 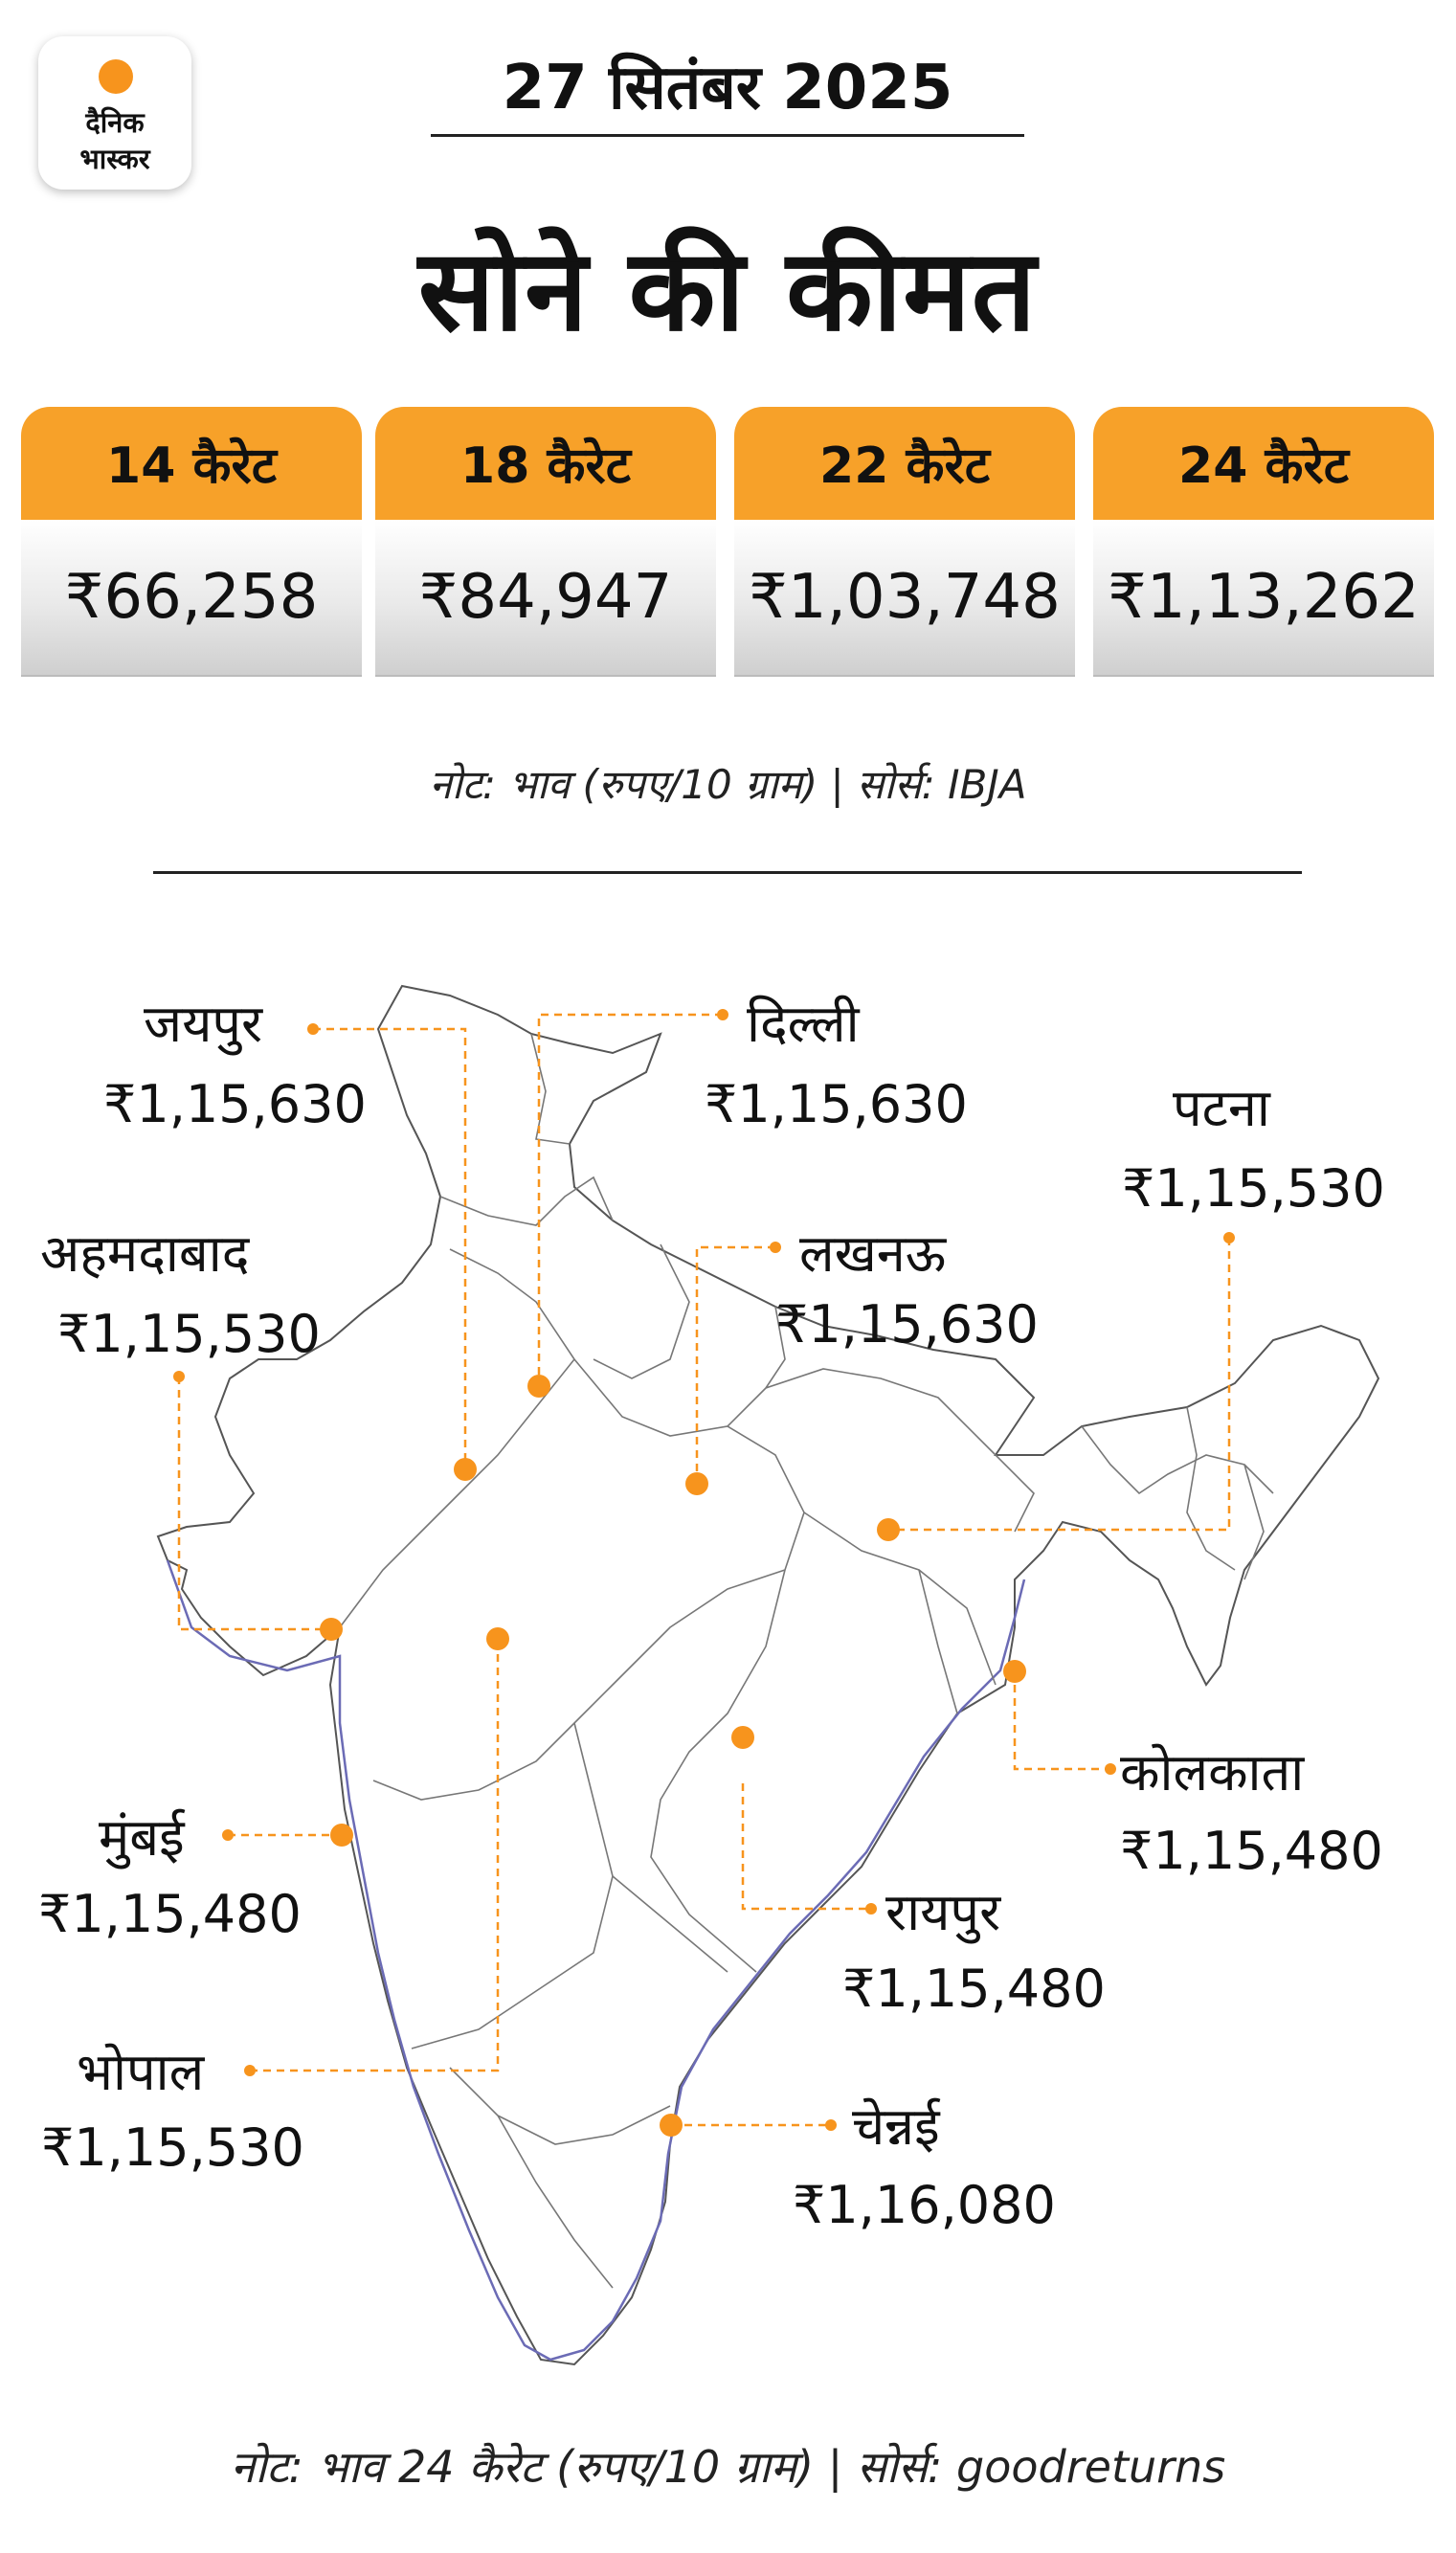 I want to click on marker-chennai, so click(x=672, y=2125).